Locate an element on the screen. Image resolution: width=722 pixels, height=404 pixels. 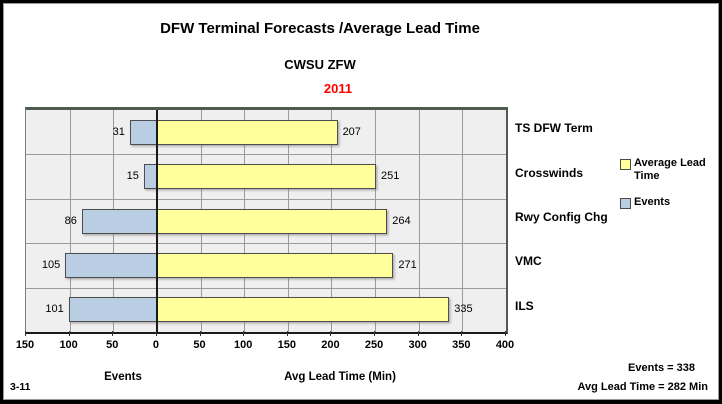
zero-axis-line is located at coordinates (156, 221).